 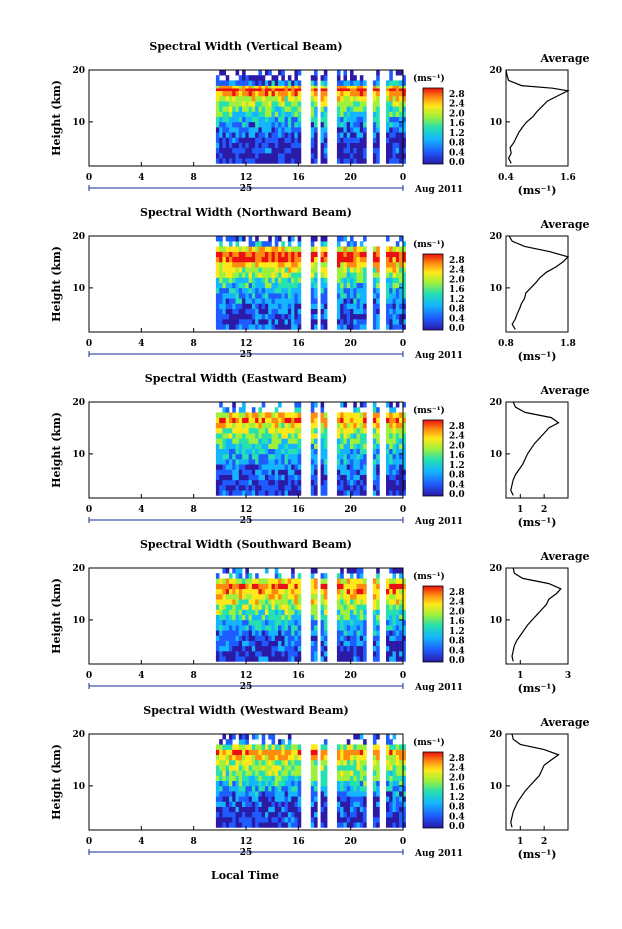 I want to click on x-tick-label: 12, so click(x=246, y=842).